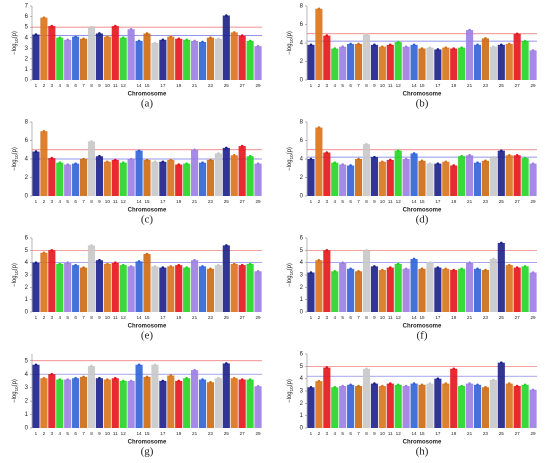 Image resolution: width=550 pixels, height=463 pixels. What do you see at coordinates (366, 317) in the screenshot?
I see `x-tick-label: 8` at bounding box center [366, 317].